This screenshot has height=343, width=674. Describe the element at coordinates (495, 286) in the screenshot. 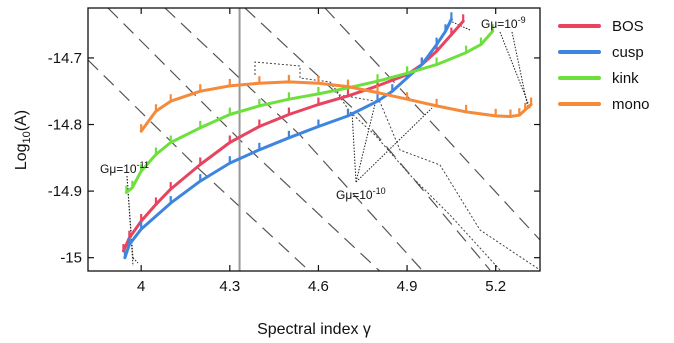

I see `x-tick-label-4: 5.2` at that location.